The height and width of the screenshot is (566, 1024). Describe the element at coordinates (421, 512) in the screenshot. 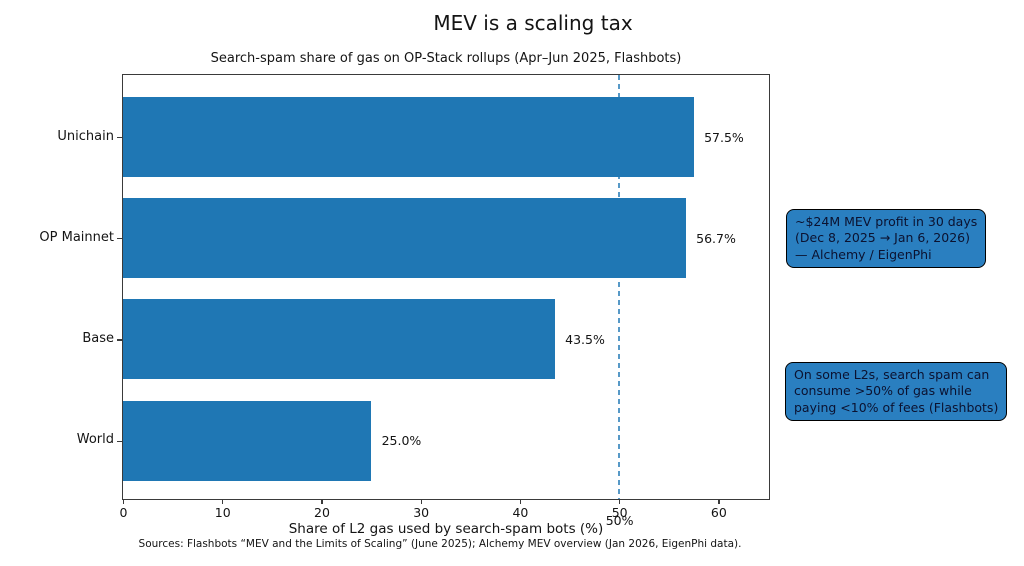

I see `x-tick-label-30: 30` at that location.